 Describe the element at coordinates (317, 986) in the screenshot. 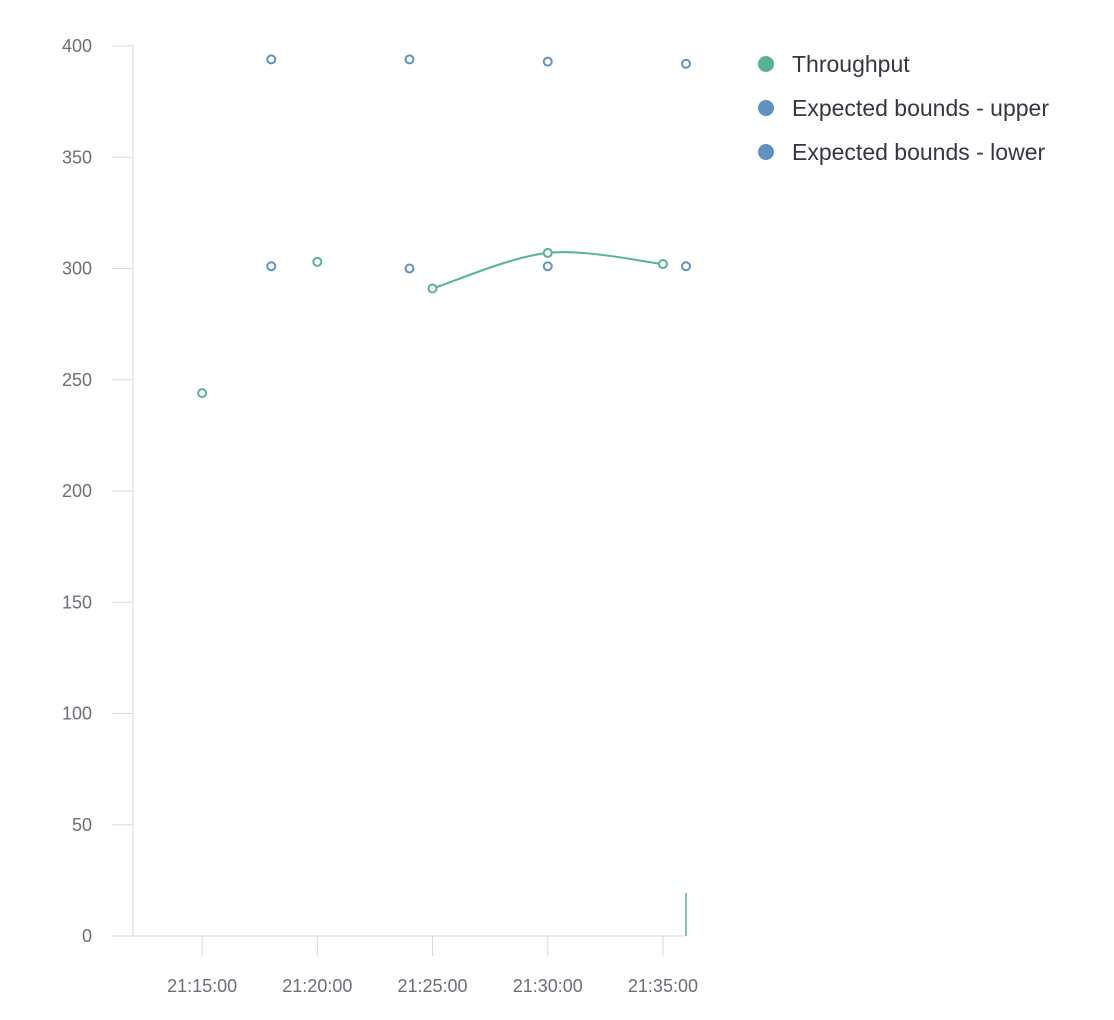

I see `x-tick-label: 21:20:00` at that location.